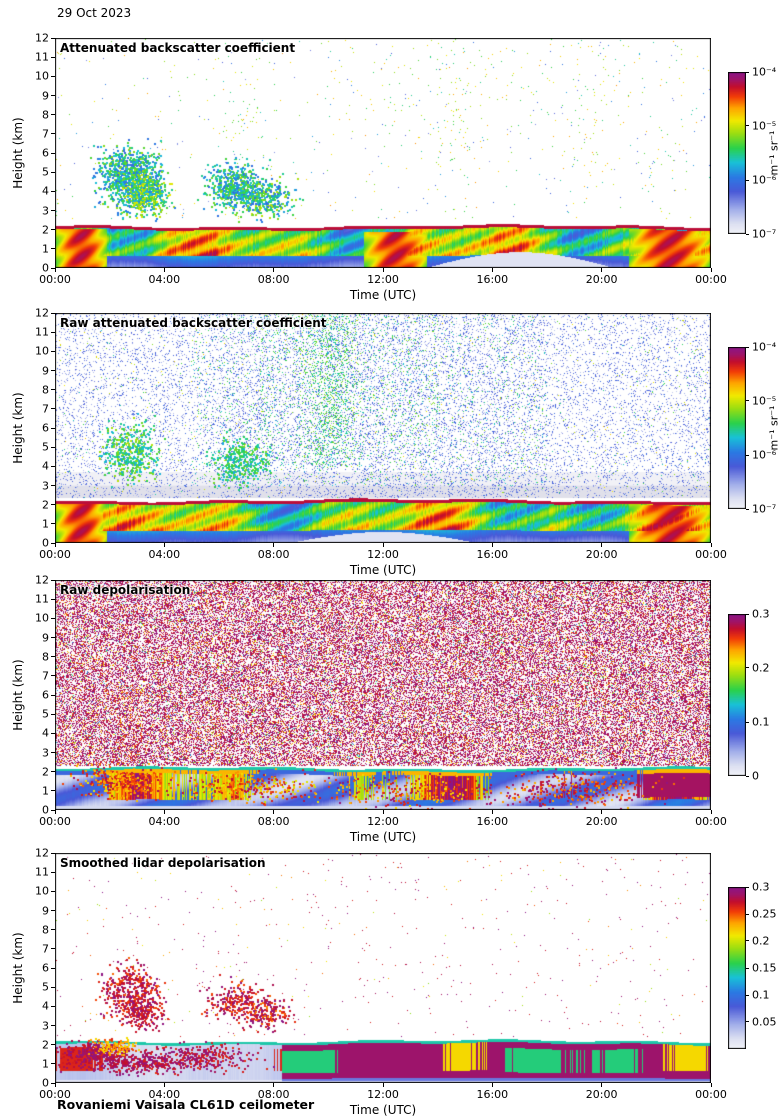 The height and width of the screenshot is (1120, 780). Describe the element at coordinates (42, 853) in the screenshot. I see `y-tick-label: 12` at that location.